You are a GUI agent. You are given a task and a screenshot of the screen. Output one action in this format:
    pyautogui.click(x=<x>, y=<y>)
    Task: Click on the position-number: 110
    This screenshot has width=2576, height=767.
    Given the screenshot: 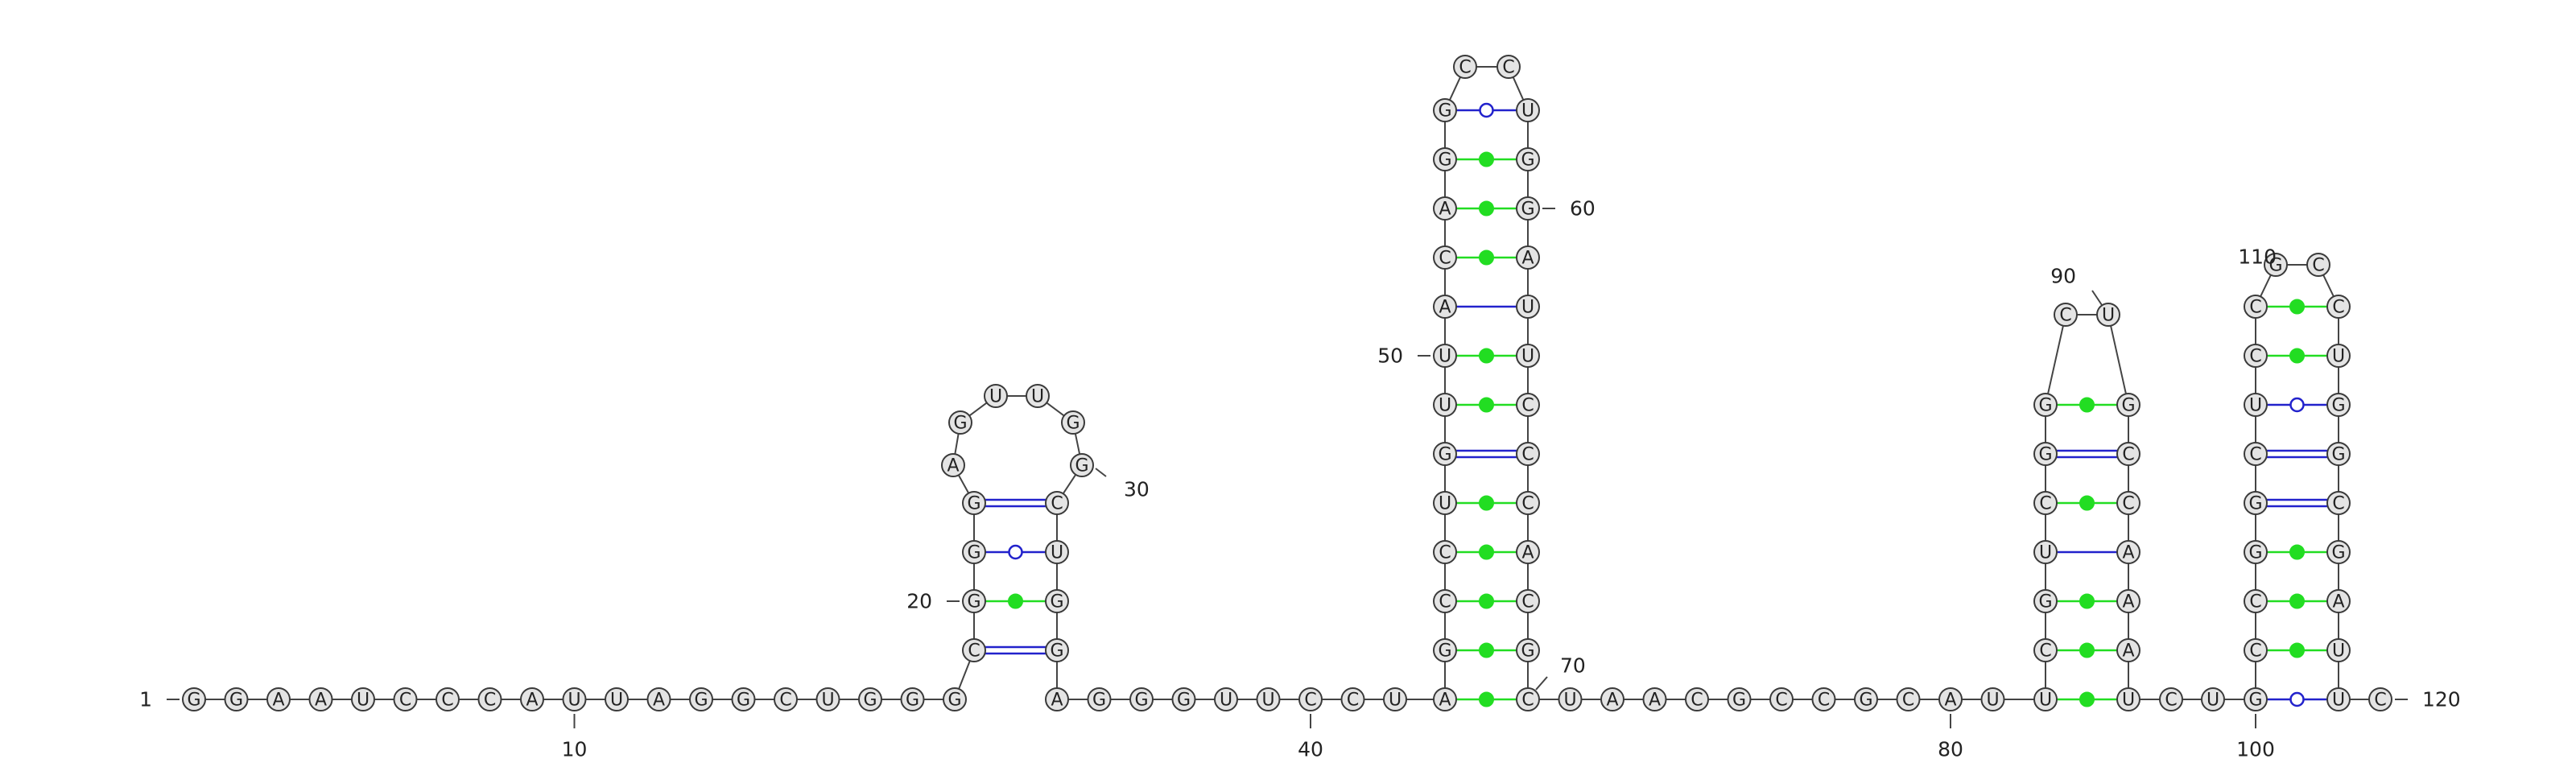 What is the action you would take?
    pyautogui.click(x=2257, y=257)
    